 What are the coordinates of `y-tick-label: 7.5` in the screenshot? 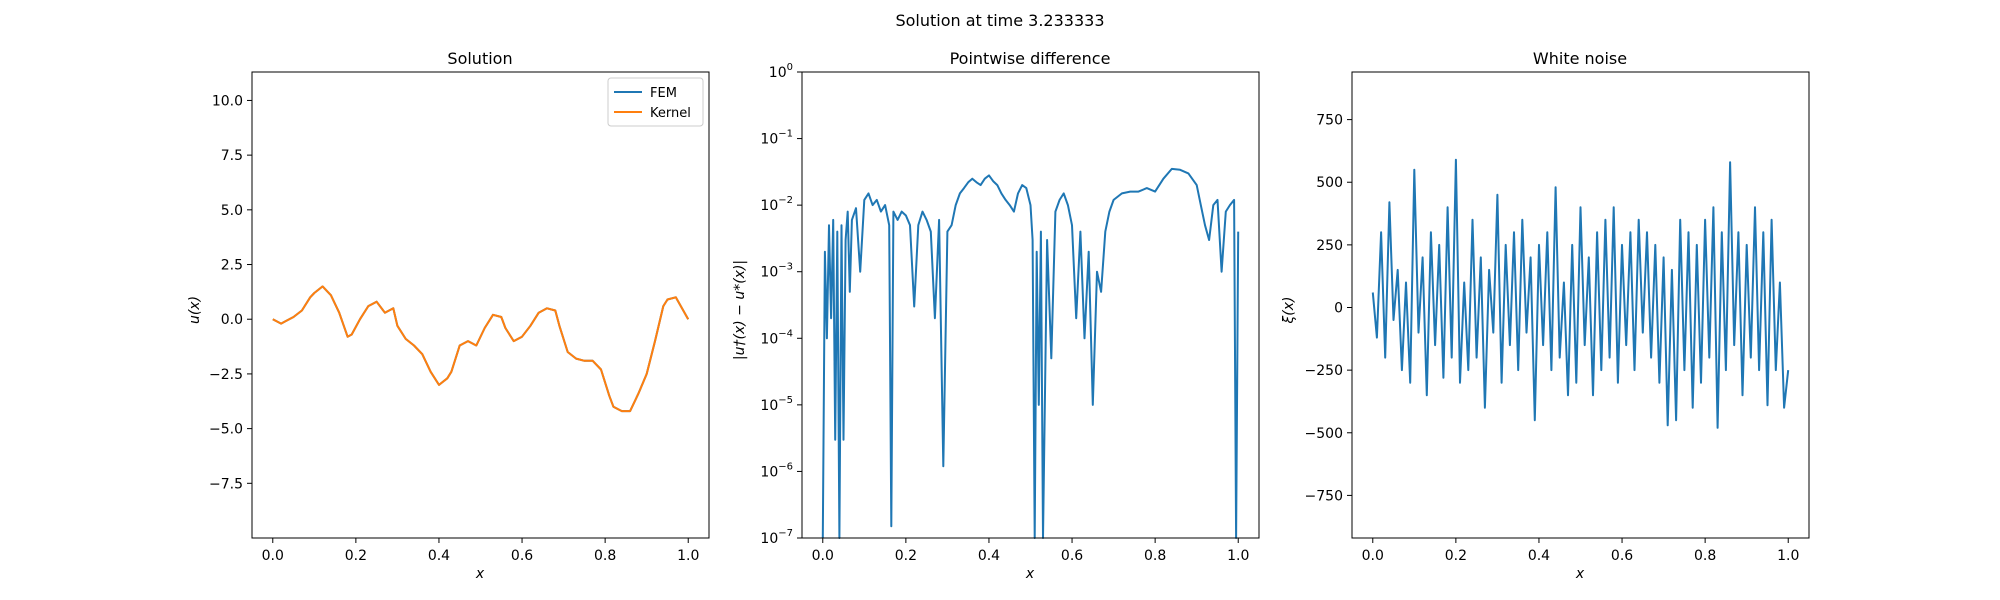 It's located at (232, 156).